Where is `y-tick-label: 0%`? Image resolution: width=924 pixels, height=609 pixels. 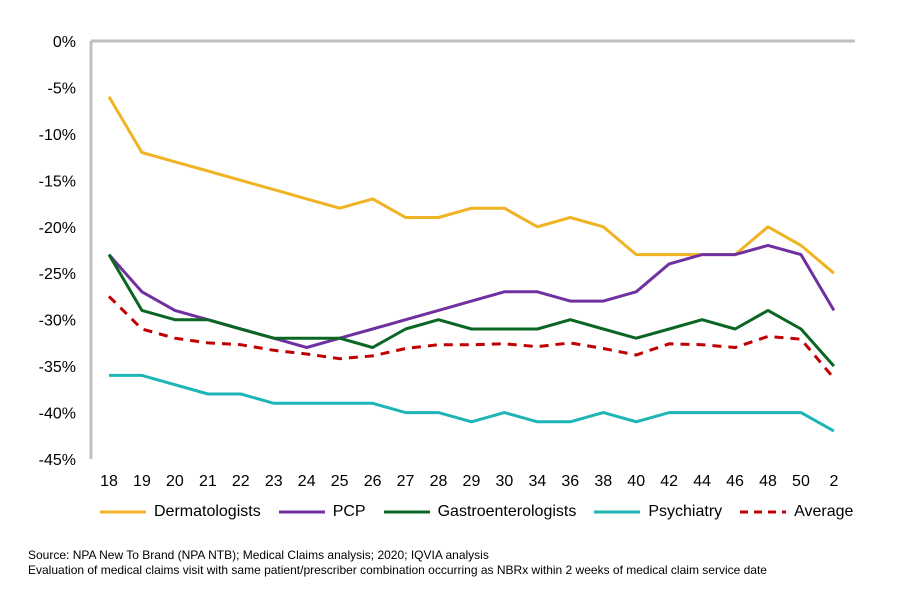 y-tick-label: 0% is located at coordinates (64, 42).